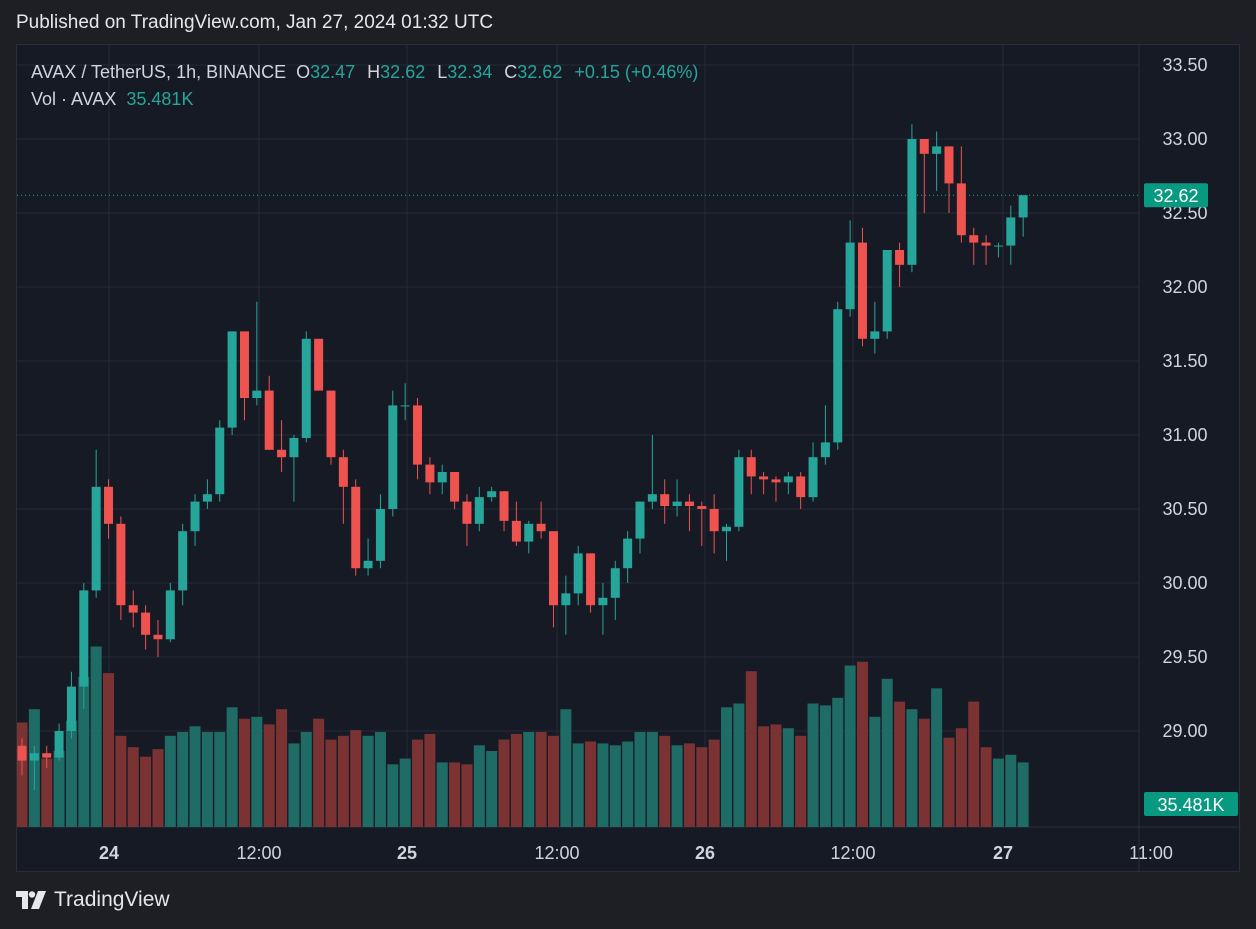 This screenshot has height=929, width=1256. Describe the element at coordinates (1184, 361) in the screenshot. I see `y-axis-tick-label: 31.50` at that location.